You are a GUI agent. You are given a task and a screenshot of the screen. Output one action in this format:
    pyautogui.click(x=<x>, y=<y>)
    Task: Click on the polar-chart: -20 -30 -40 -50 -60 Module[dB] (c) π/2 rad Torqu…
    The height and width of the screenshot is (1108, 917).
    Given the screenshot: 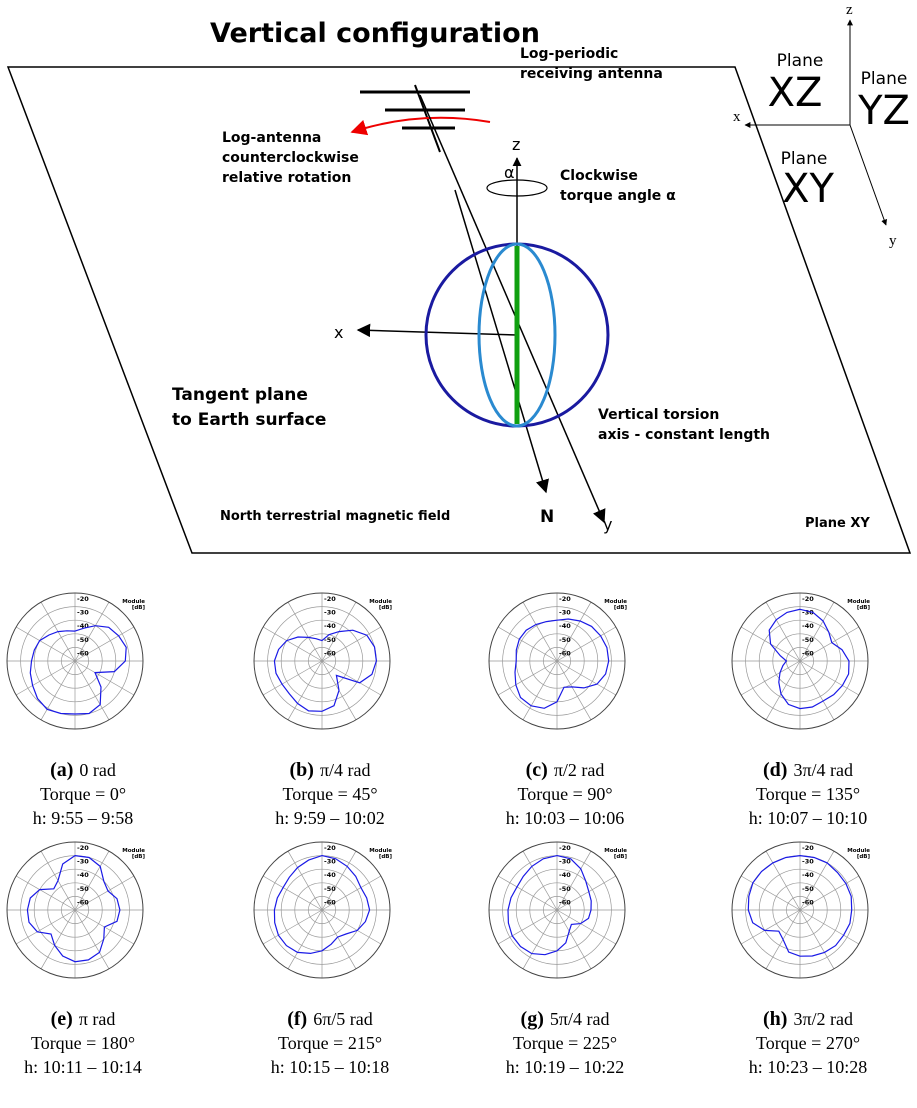 What is the action you would take?
    pyautogui.click(x=557, y=710)
    